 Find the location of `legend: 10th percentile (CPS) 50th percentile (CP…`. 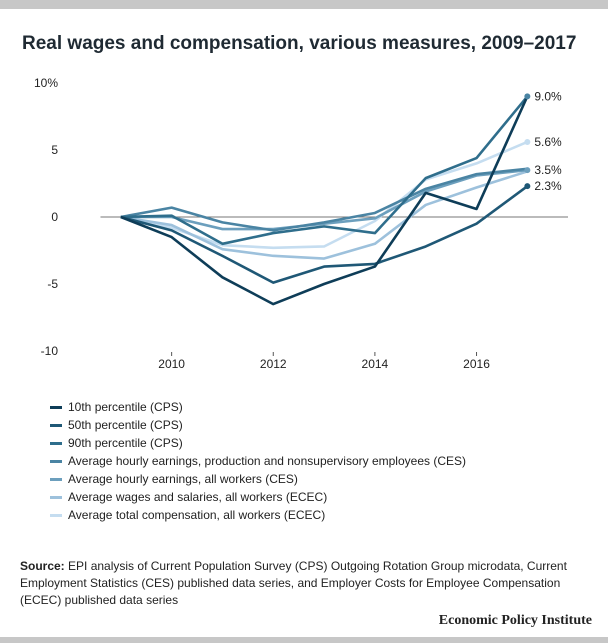

legend: 10th percentile (CPS) 50th percentile (CP… is located at coordinates (258, 461).